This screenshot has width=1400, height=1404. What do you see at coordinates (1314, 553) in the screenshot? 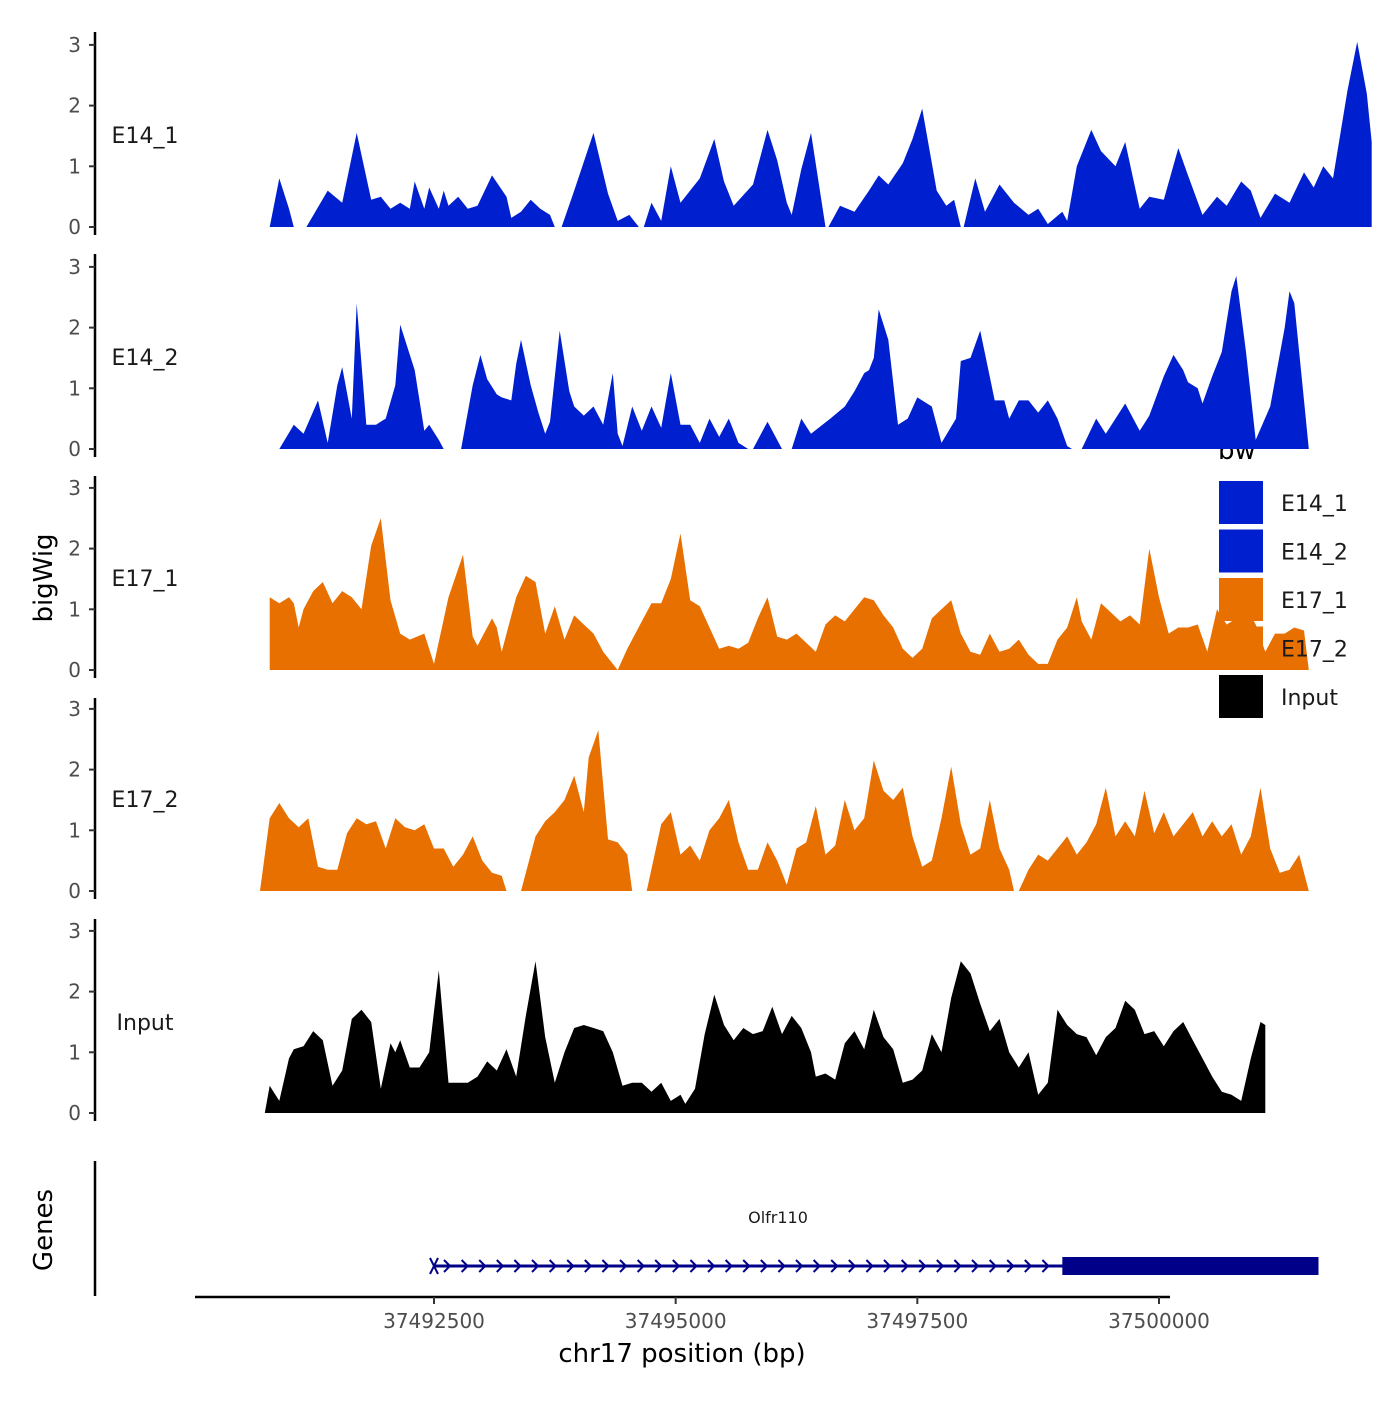
I see `legend-label-E14_2: E14_2` at bounding box center [1314, 553].